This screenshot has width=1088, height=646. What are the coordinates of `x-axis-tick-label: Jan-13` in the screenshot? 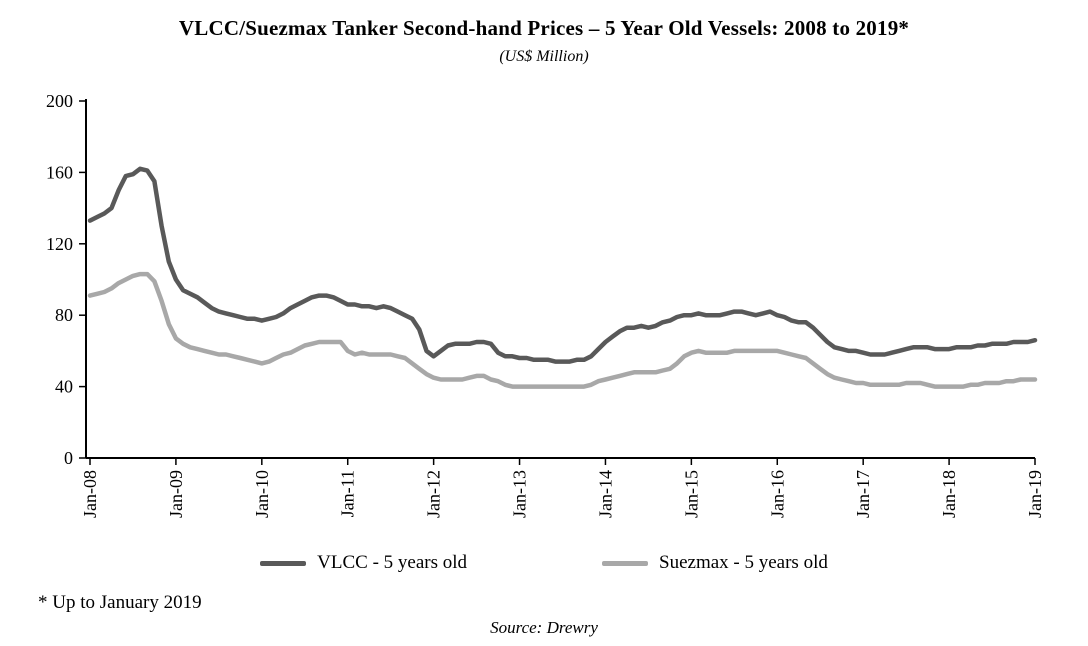 It's located at (520, 494).